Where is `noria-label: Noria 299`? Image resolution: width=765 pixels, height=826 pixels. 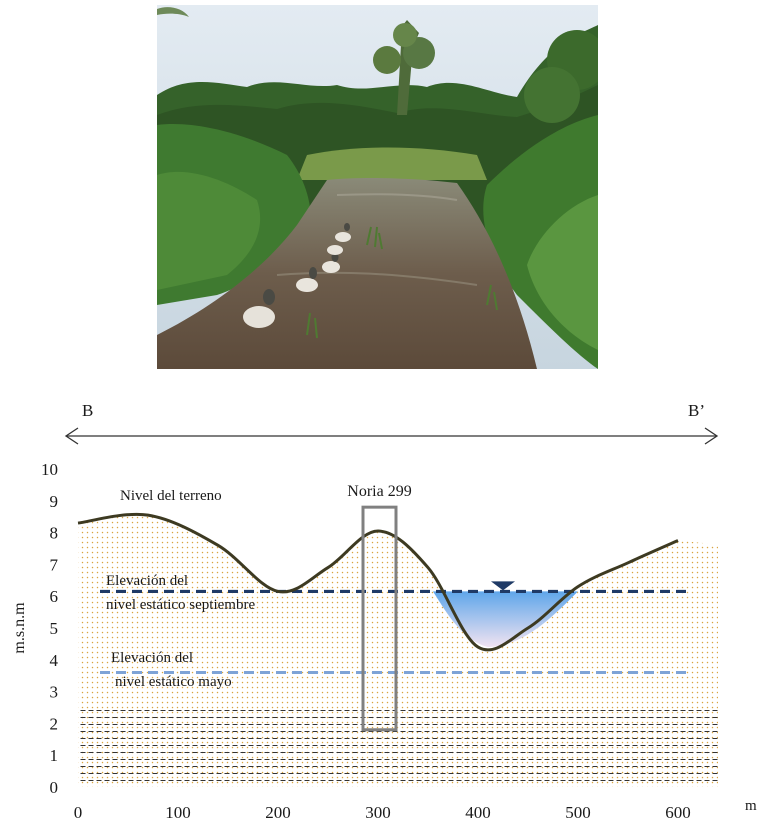
noria-label: Noria 299 is located at coordinates (379, 491).